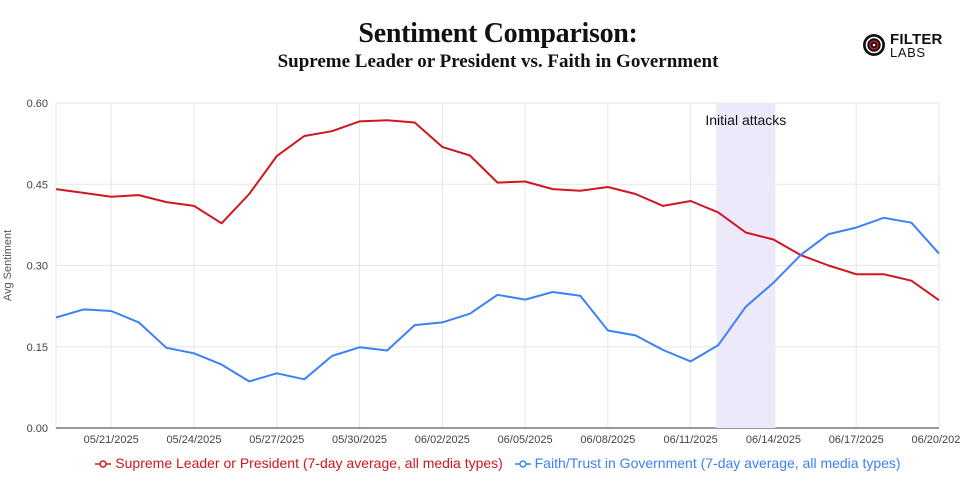 The height and width of the screenshot is (493, 960). What do you see at coordinates (916, 39) in the screenshot?
I see `logo-text-filter: FILTER` at bounding box center [916, 39].